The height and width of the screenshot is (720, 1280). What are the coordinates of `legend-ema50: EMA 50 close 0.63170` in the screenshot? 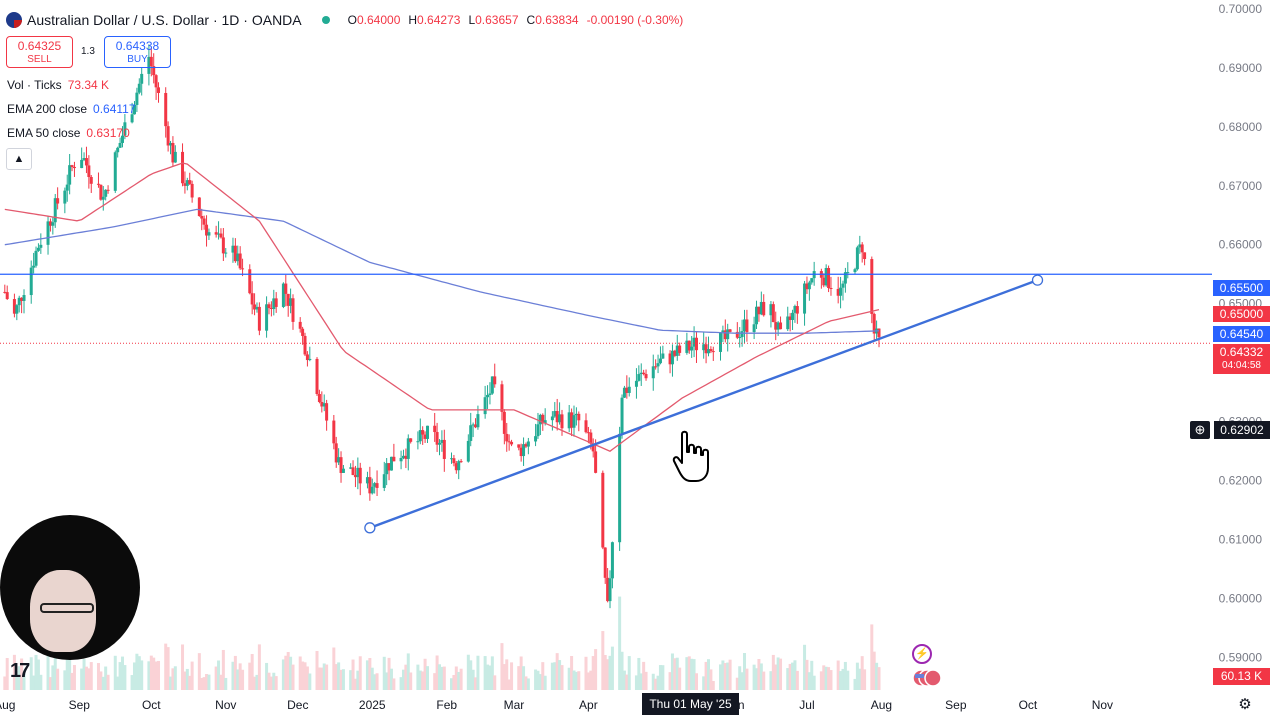 It's located at (68, 133).